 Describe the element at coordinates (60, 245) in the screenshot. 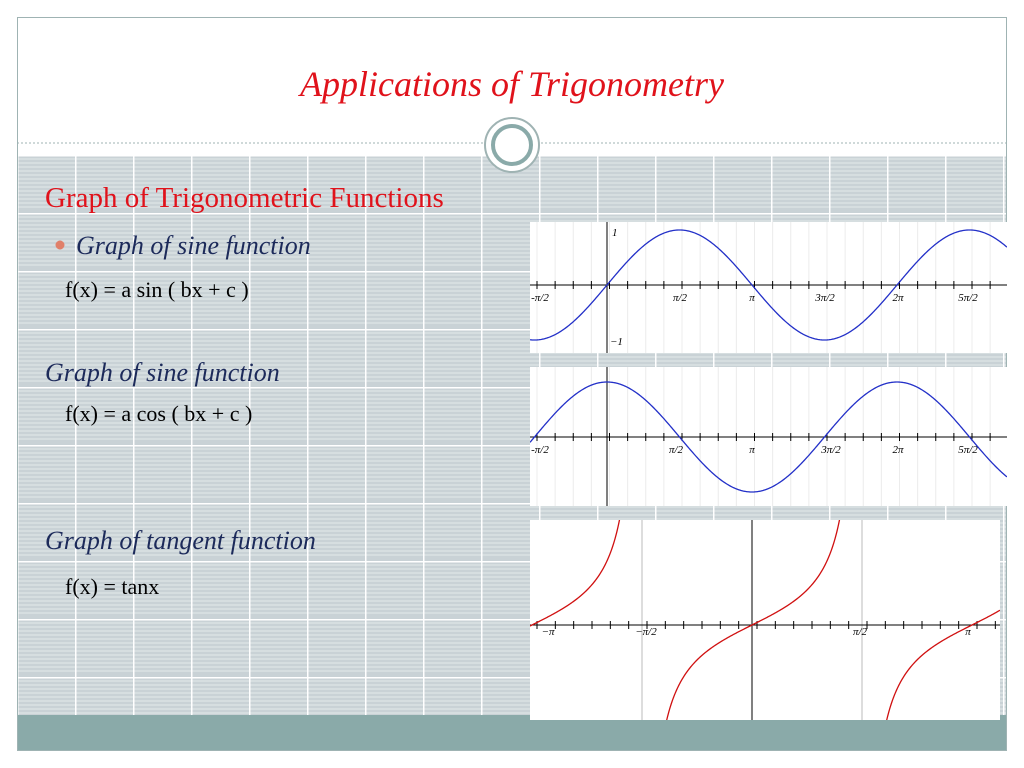

I see `bullet` at that location.